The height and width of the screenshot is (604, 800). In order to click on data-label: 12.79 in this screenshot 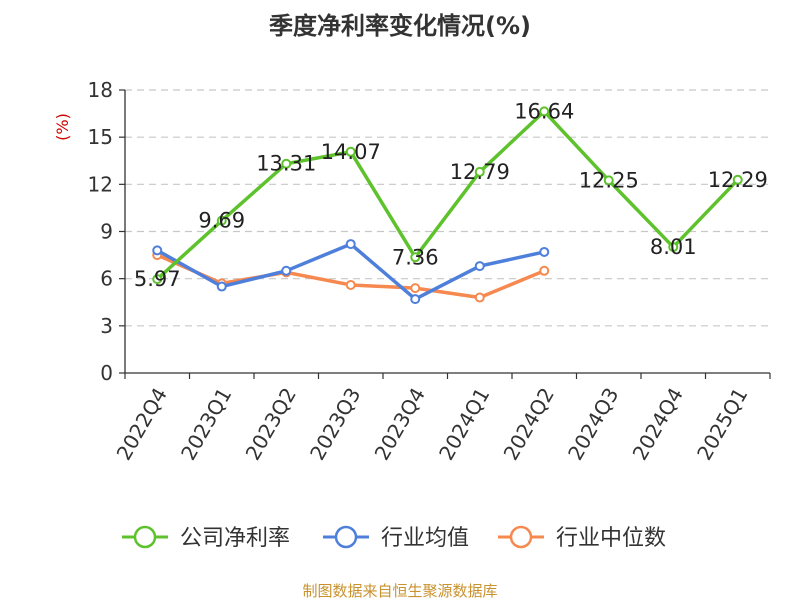, I will do `click(480, 172)`.